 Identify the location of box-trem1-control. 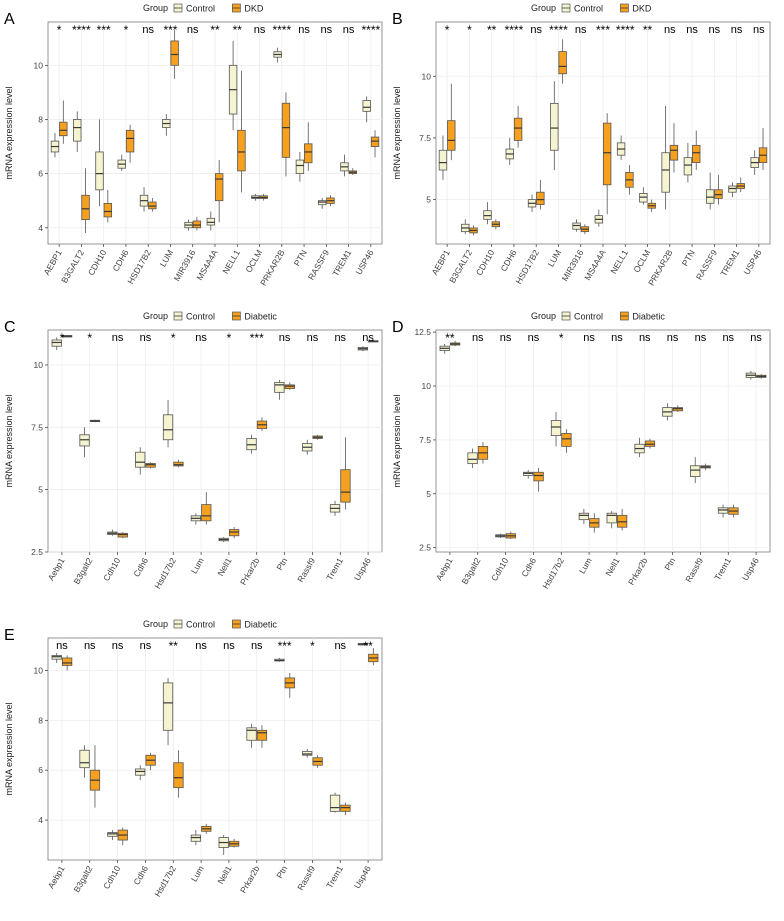
(335, 802).